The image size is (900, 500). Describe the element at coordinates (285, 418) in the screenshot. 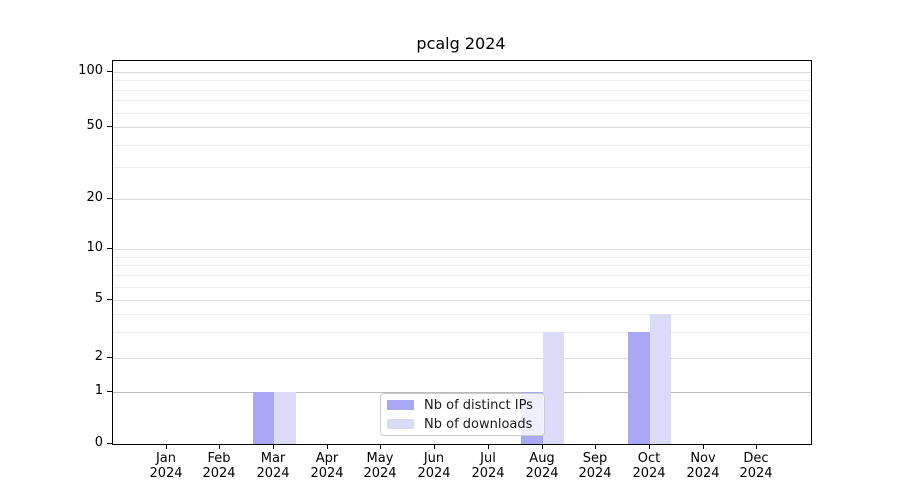

I see `bar-downloads-mar` at that location.